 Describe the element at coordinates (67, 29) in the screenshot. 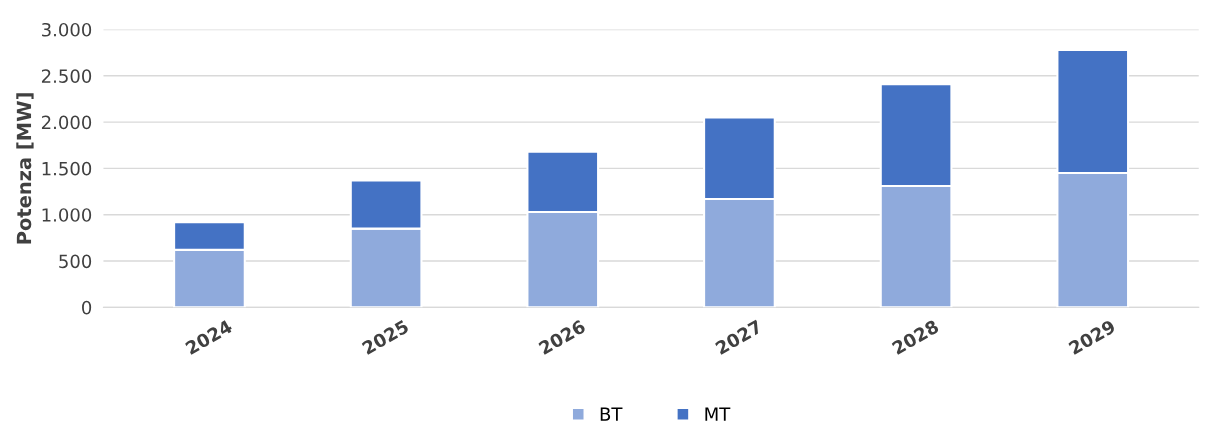

I see `y-tick-label: 3.000` at that location.